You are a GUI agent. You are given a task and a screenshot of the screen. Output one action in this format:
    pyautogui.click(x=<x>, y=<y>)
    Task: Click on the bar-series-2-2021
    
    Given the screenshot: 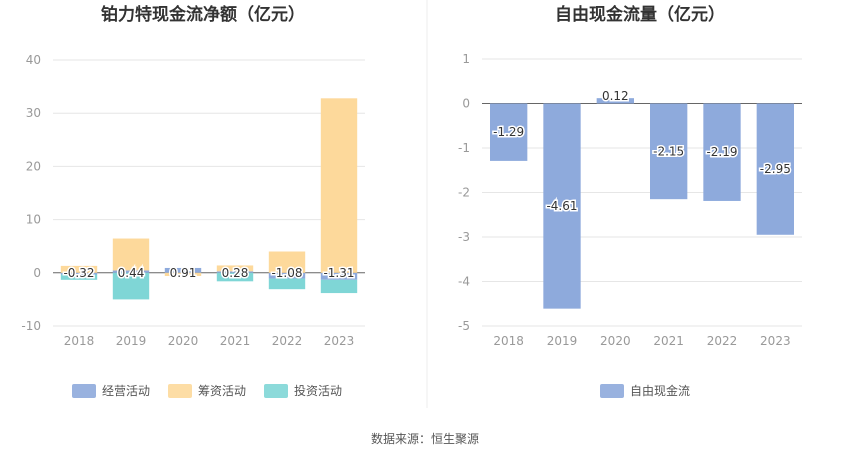 What is the action you would take?
    pyautogui.click(x=235, y=277)
    